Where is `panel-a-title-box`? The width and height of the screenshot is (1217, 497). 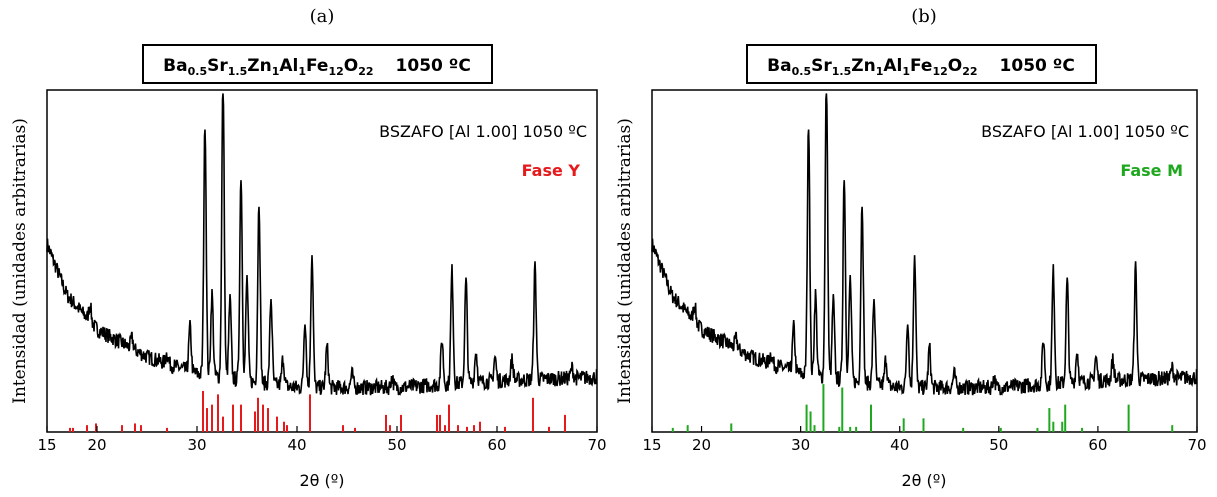 panel-a-title-box is located at coordinates (317, 64).